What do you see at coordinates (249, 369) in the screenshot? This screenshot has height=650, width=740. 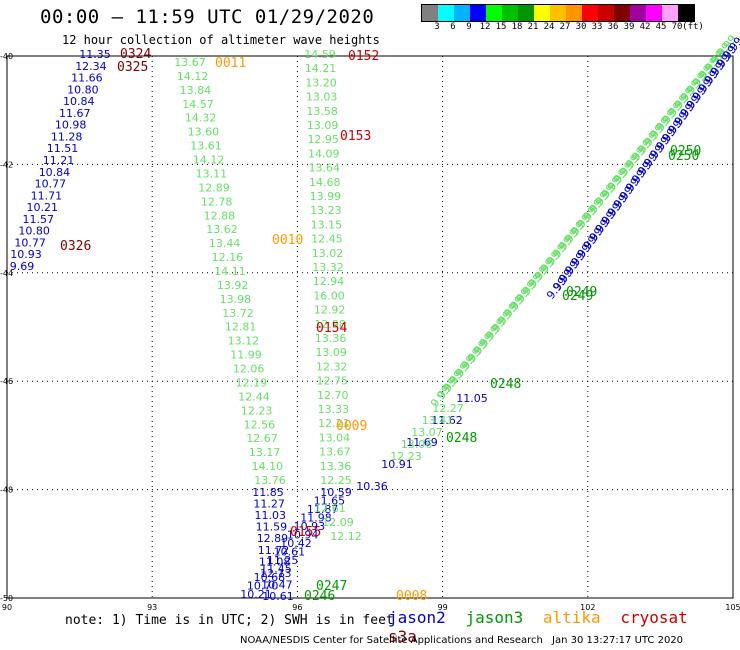 I see `swh-value: 12.06` at bounding box center [249, 369].